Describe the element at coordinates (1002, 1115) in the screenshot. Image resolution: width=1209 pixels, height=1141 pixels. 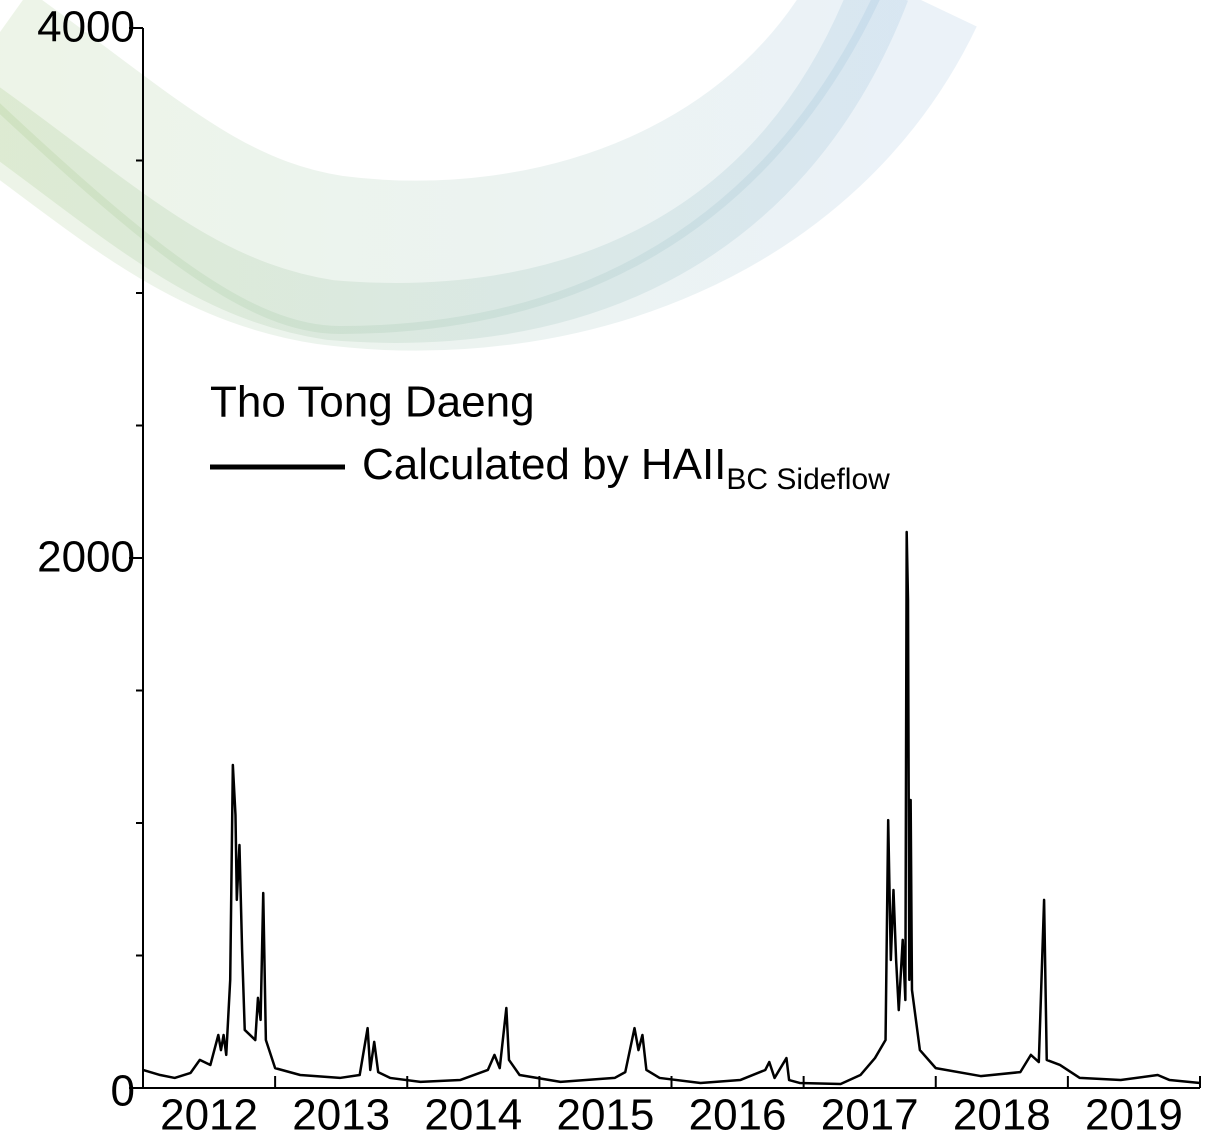
I see `x-tick-label: 2018` at that location.